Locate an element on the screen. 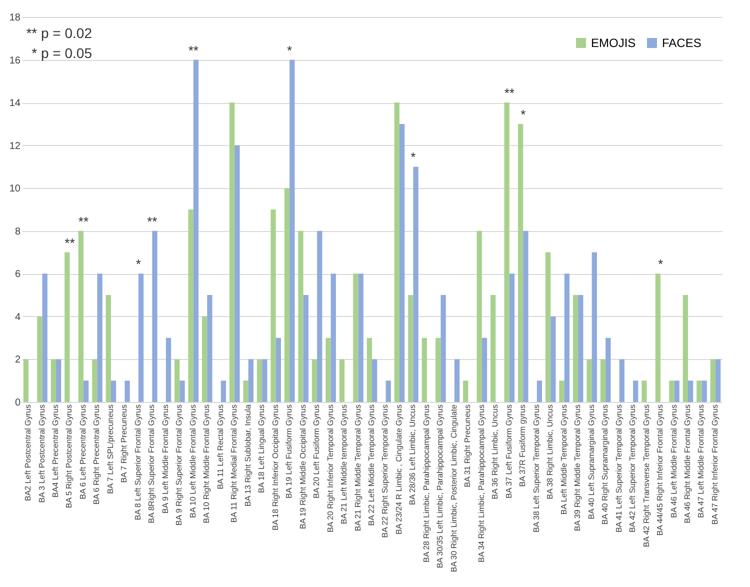 The image size is (750, 587). y-tick-label: 4 is located at coordinates (17, 317).